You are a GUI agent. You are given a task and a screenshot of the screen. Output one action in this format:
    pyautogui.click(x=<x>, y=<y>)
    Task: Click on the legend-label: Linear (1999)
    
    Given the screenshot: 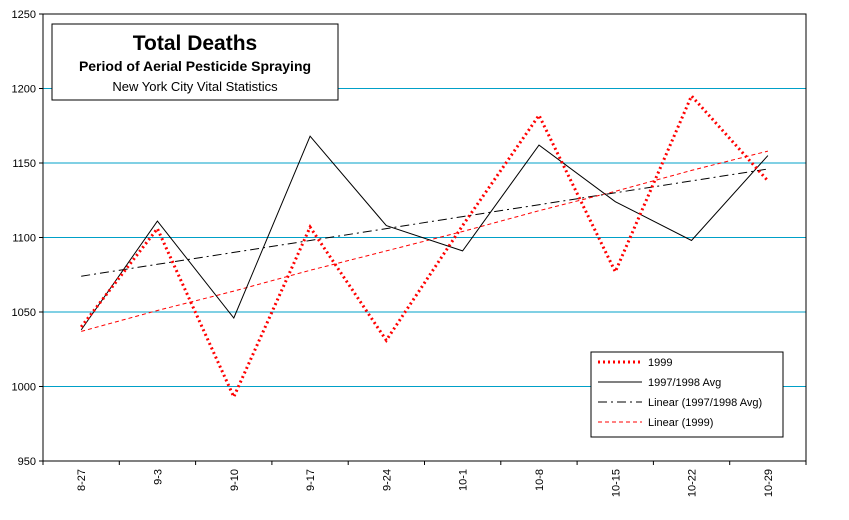 What is the action you would take?
    pyautogui.click(x=680, y=423)
    